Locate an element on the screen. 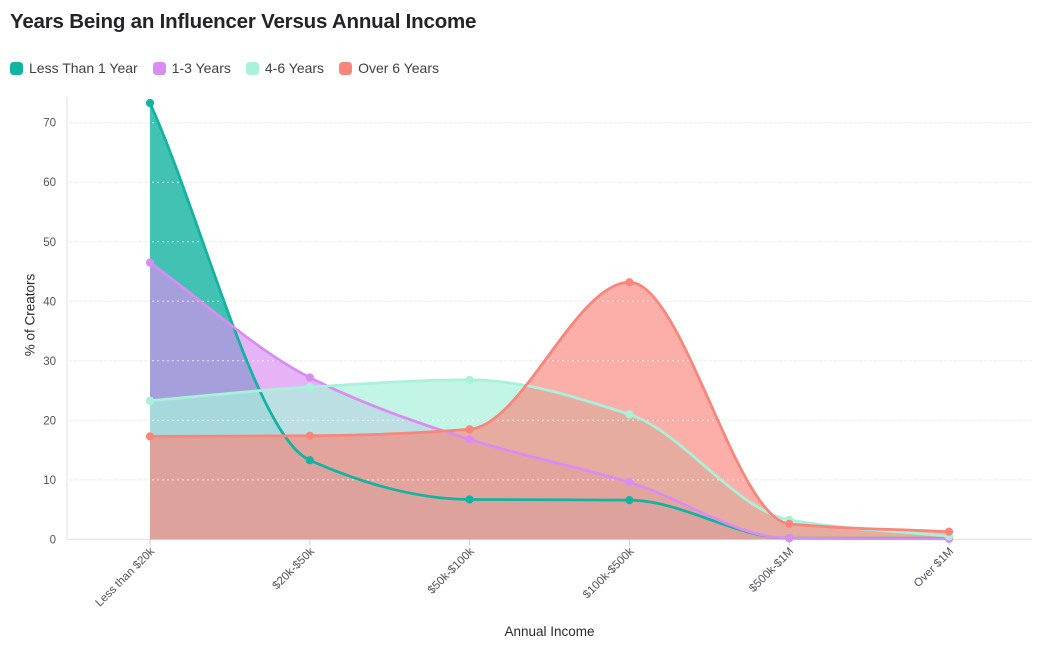  y-tick-label: 50 is located at coordinates (49, 243).